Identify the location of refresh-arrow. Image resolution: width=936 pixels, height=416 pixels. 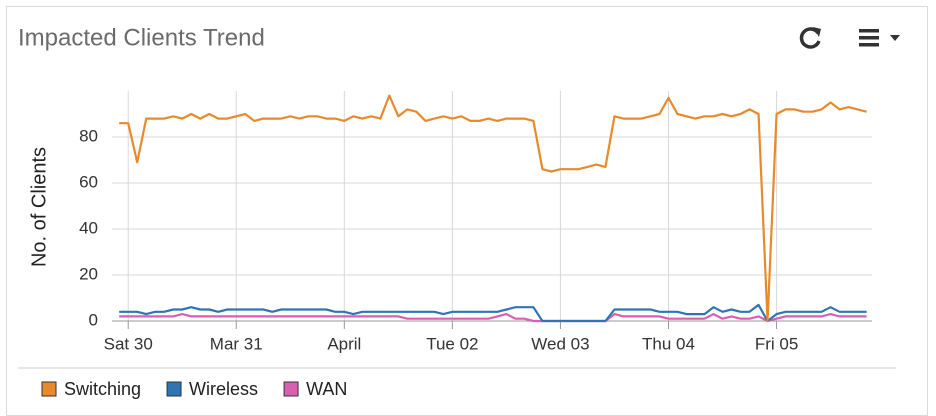
(817, 32).